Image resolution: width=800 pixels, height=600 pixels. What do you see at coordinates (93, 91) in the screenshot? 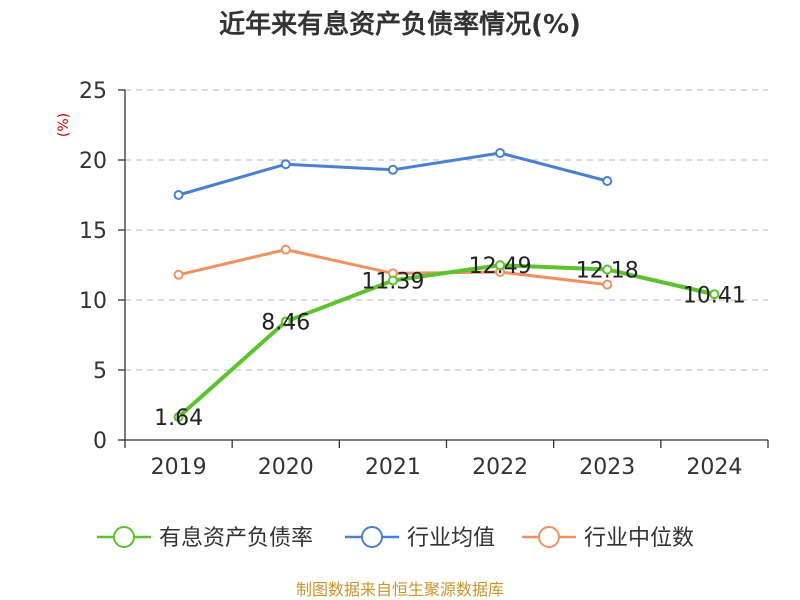
I see `y-tick-label: 25` at bounding box center [93, 91].